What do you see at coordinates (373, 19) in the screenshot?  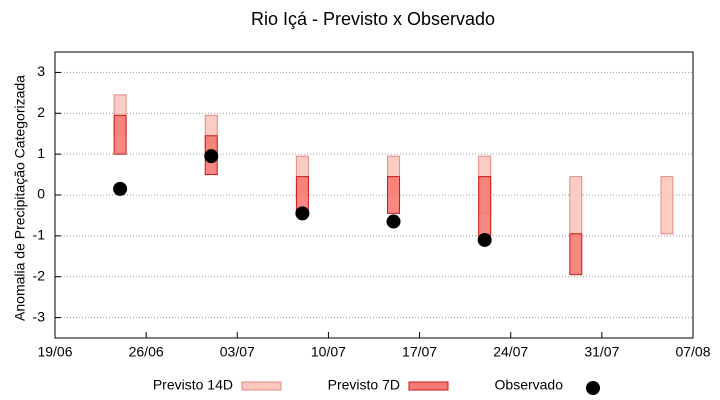 I see `chart-title: Rio Içá - Previsto x Observado` at bounding box center [373, 19].